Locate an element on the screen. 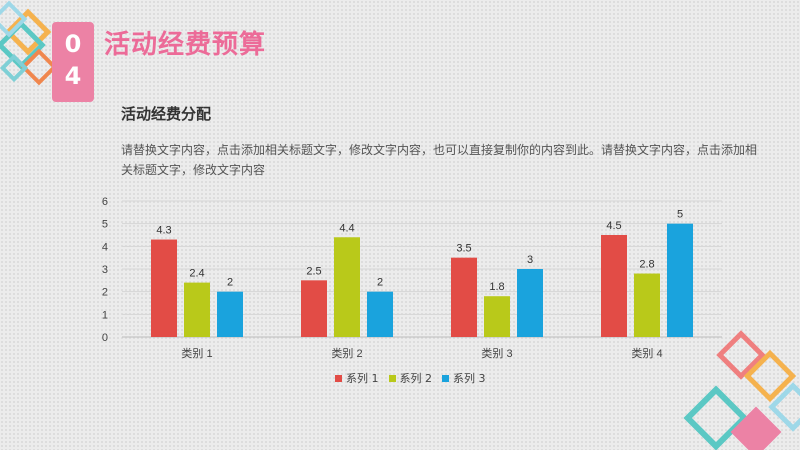 This screenshot has height=450, width=800. legend-item: 系列 2 is located at coordinates (410, 378).